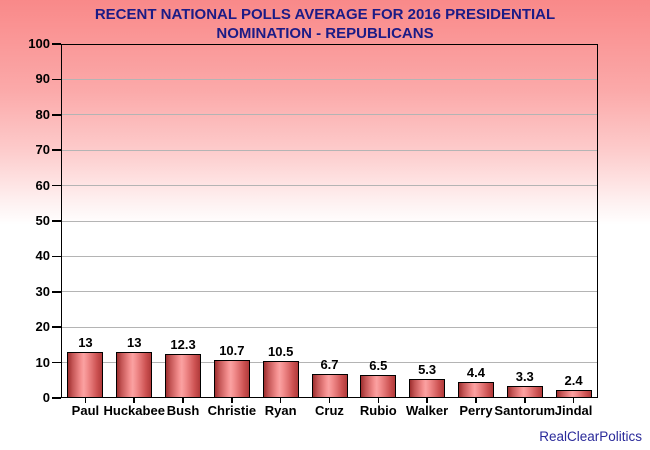  Describe the element at coordinates (46, 397) in the screenshot. I see `y-tick-label: 0` at that location.